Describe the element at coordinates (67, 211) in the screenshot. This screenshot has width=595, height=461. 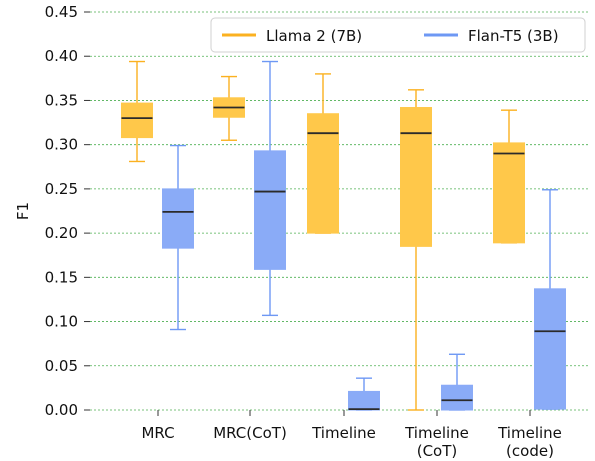
I see `y-axis-ticks: 0.00 0.05 0.10 0.15 0.20 0.25 0.30 0.35 0.40 0.45` at that location.